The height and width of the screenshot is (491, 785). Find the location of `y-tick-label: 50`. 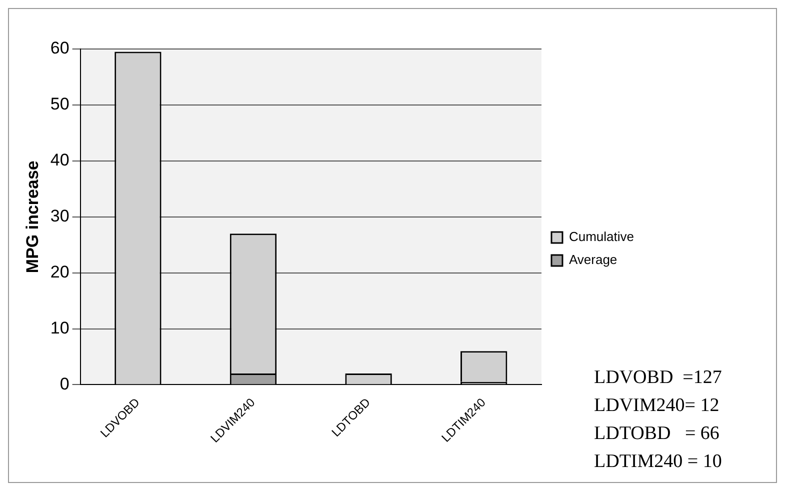

y-tick-label: 50 is located at coordinates (60, 104).